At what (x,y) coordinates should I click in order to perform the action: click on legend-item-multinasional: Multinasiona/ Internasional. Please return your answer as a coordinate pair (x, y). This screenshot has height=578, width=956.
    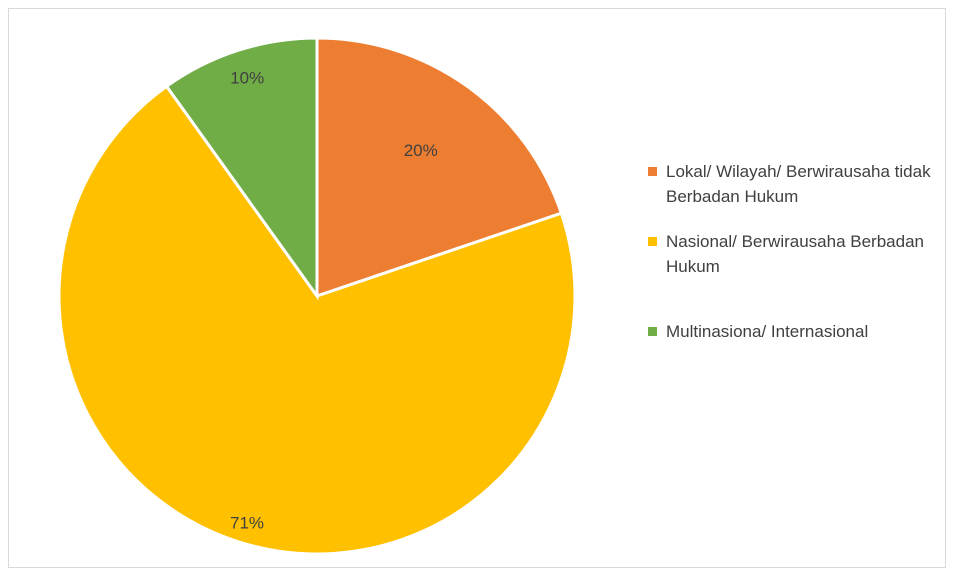
    Looking at the image, I should click on (796, 331).